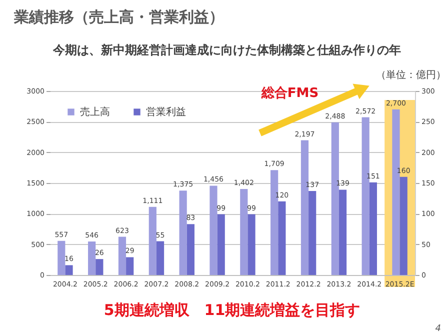 The width and height of the screenshot is (447, 336). What do you see at coordinates (289, 93) in the screenshot?
I see `annotation: 総合FMS` at bounding box center [289, 93].